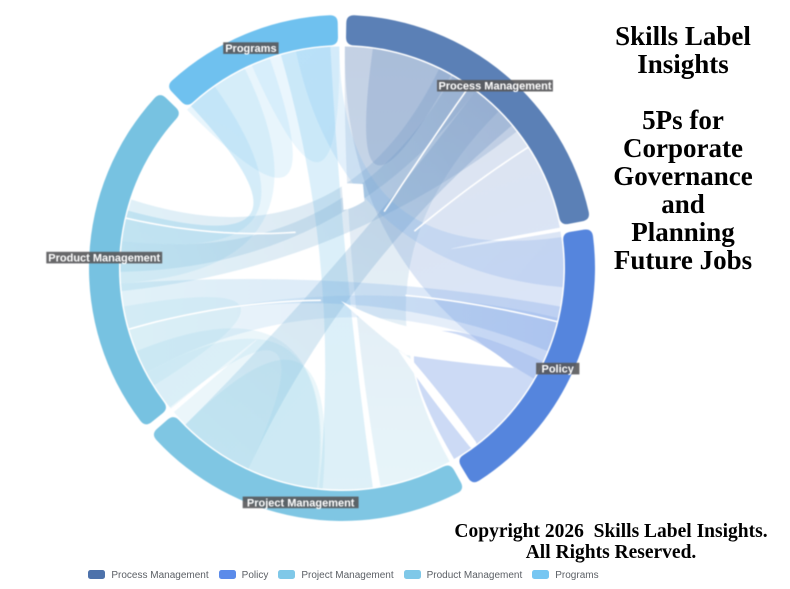  Describe the element at coordinates (250, 49) in the screenshot. I see `svg-text: Programs` at that location.